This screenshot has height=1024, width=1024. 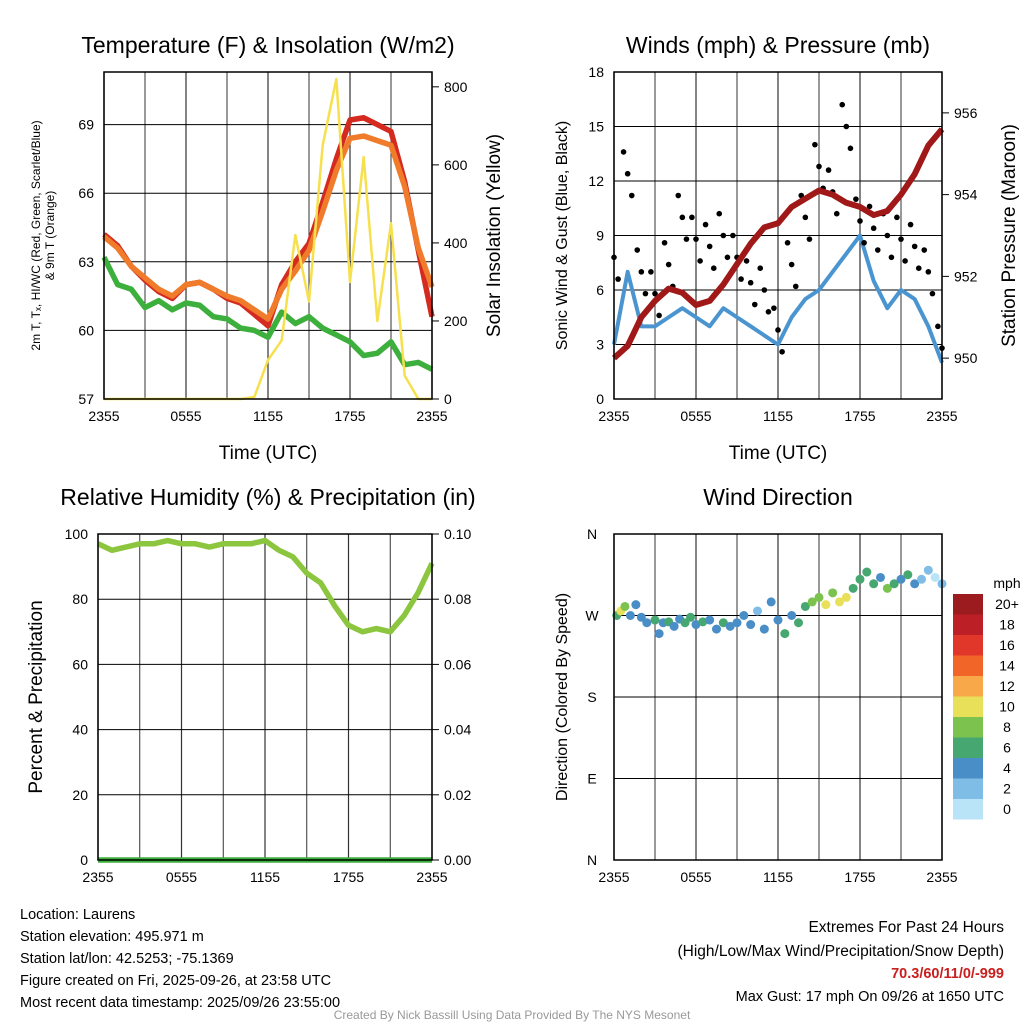 What do you see at coordinates (50, 236) in the screenshot?
I see `y-axis-label-line2: & 9m T (Orange)` at bounding box center [50, 236].